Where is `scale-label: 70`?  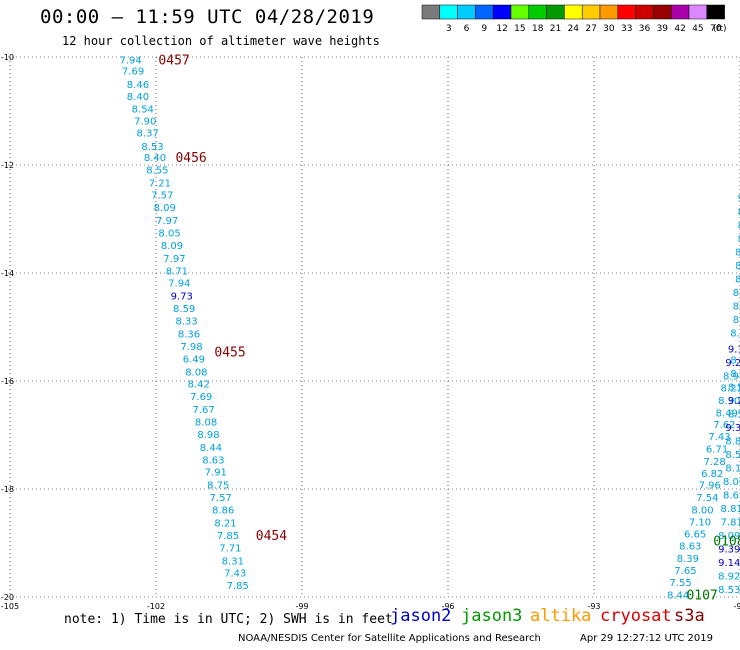
scale-label: 70 is located at coordinates (716, 29).